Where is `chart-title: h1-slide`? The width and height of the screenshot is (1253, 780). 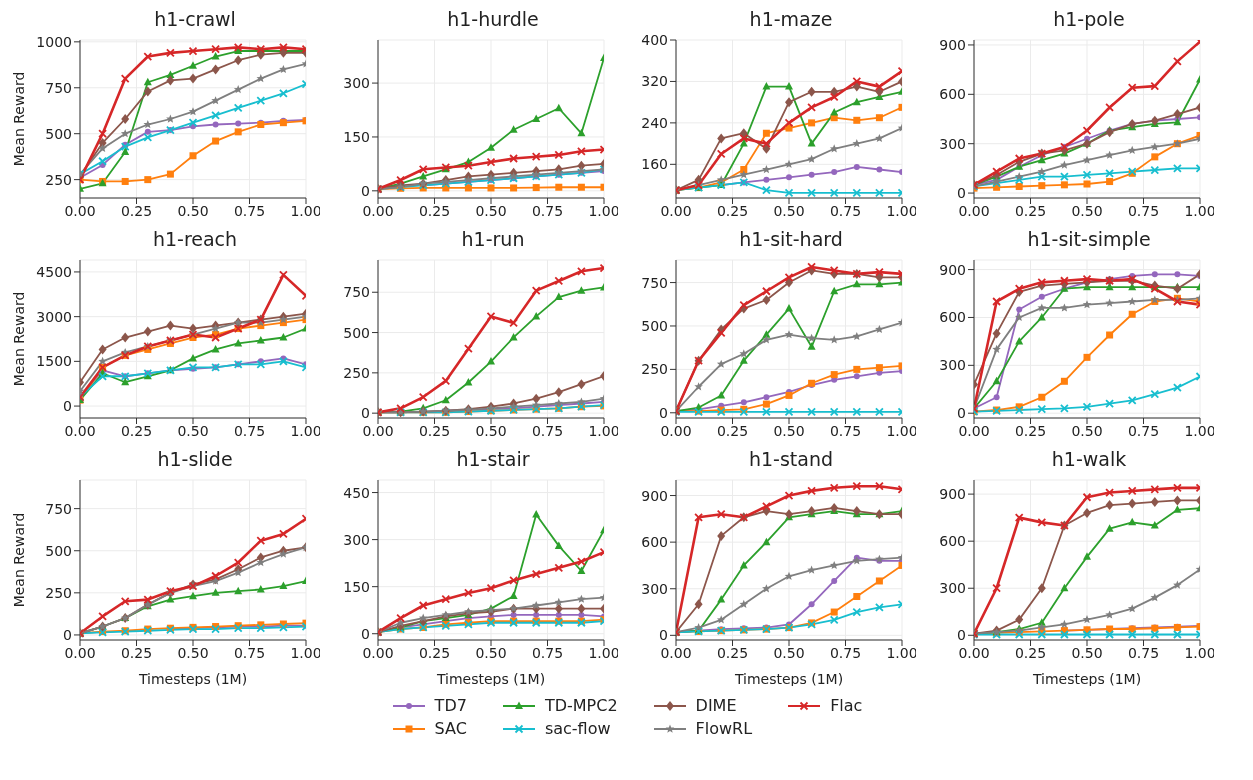
chart-title: h1-slide is located at coordinates (195, 460).